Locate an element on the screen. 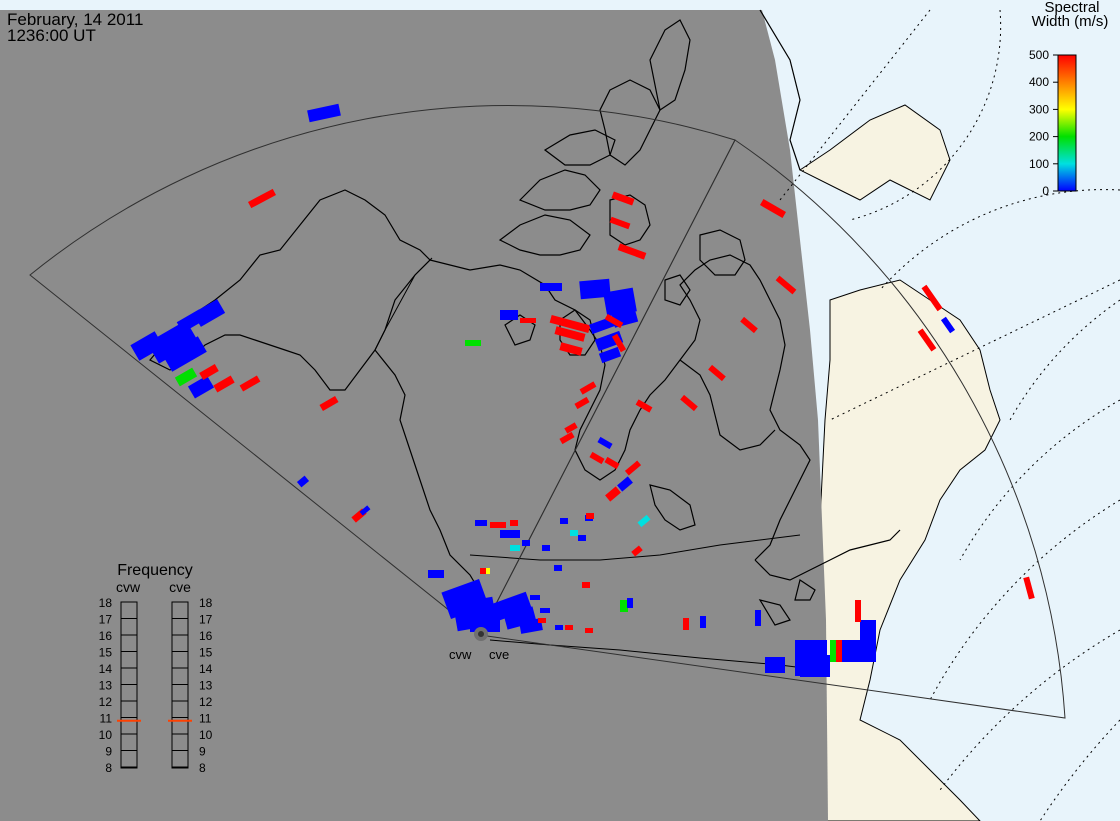 The image size is (1120, 821). frequency-label-cve: 15 is located at coordinates (206, 653).